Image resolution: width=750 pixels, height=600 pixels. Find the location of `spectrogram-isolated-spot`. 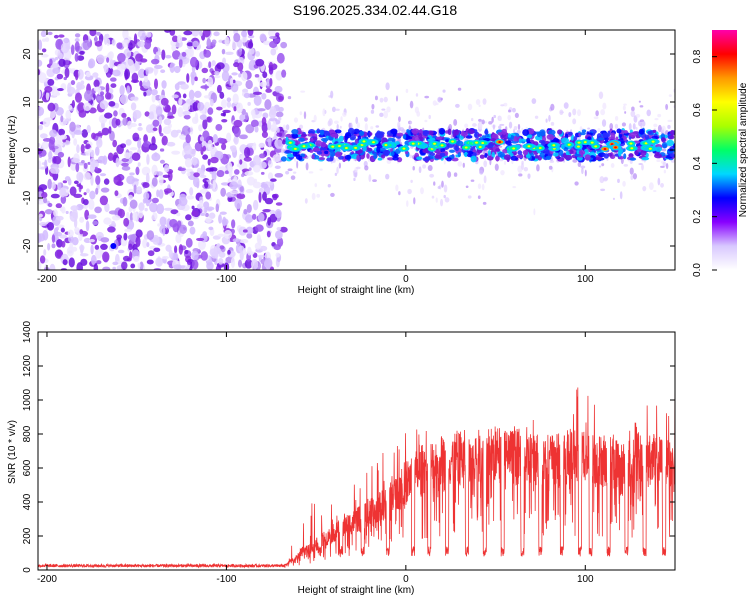

spectrogram-isolated-spot is located at coordinates (113, 246).